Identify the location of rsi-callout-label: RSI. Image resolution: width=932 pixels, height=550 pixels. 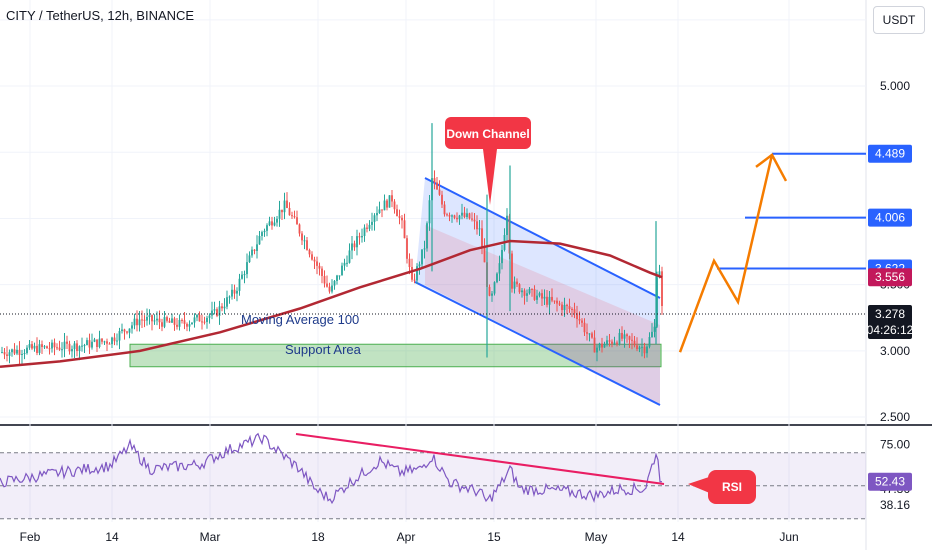
(732, 487).